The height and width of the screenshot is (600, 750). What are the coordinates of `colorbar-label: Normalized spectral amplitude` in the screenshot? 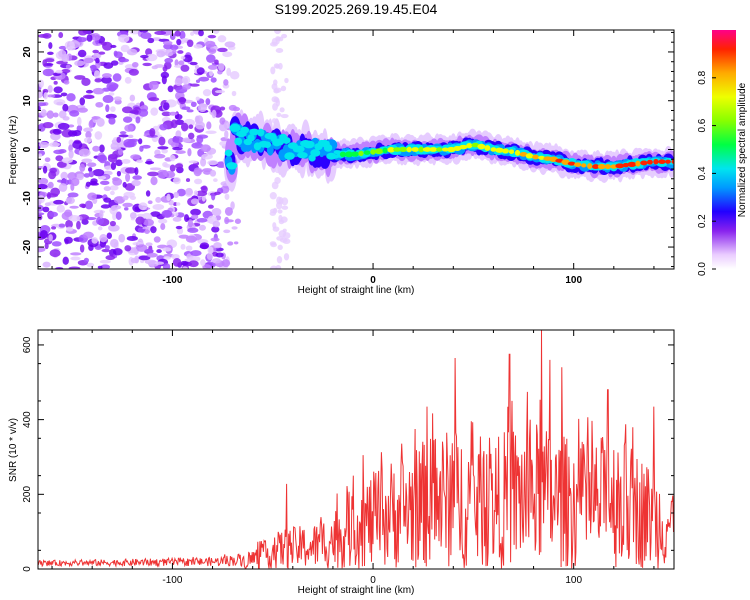 It's located at (742, 149).